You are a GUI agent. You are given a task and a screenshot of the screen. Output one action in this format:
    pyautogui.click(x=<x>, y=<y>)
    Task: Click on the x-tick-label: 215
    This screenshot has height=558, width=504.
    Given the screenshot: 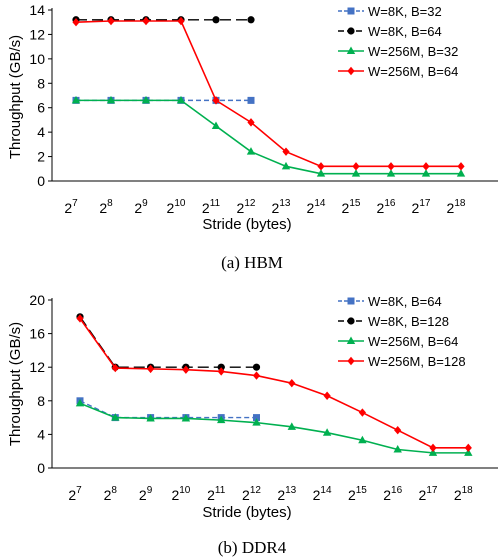 What is the action you would take?
    pyautogui.click(x=357, y=494)
    